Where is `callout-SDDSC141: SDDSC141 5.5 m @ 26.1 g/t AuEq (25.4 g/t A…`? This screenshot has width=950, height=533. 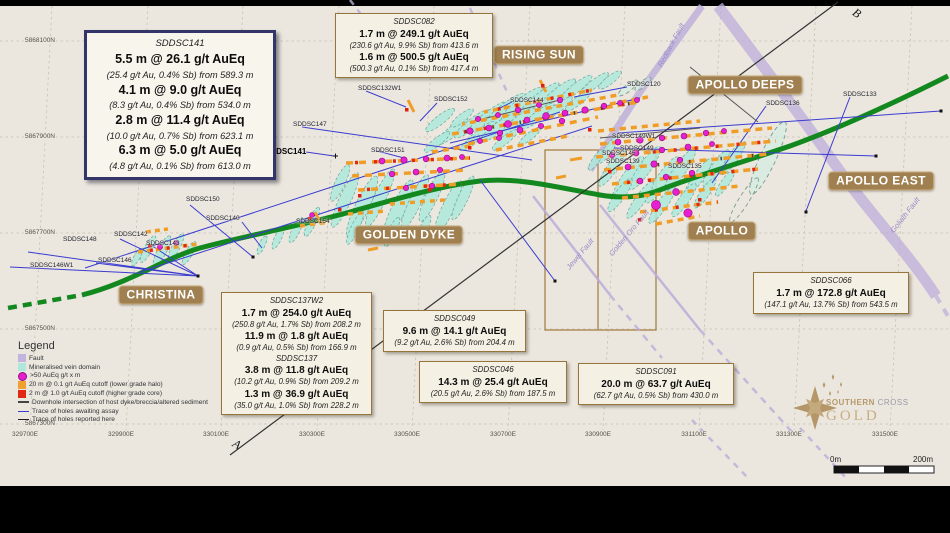
callout-SDDSC141: SDDSC141 5.5 m @ 26.1 g/t AuEq (25.4 g/t A… is located at coordinates (180, 105).